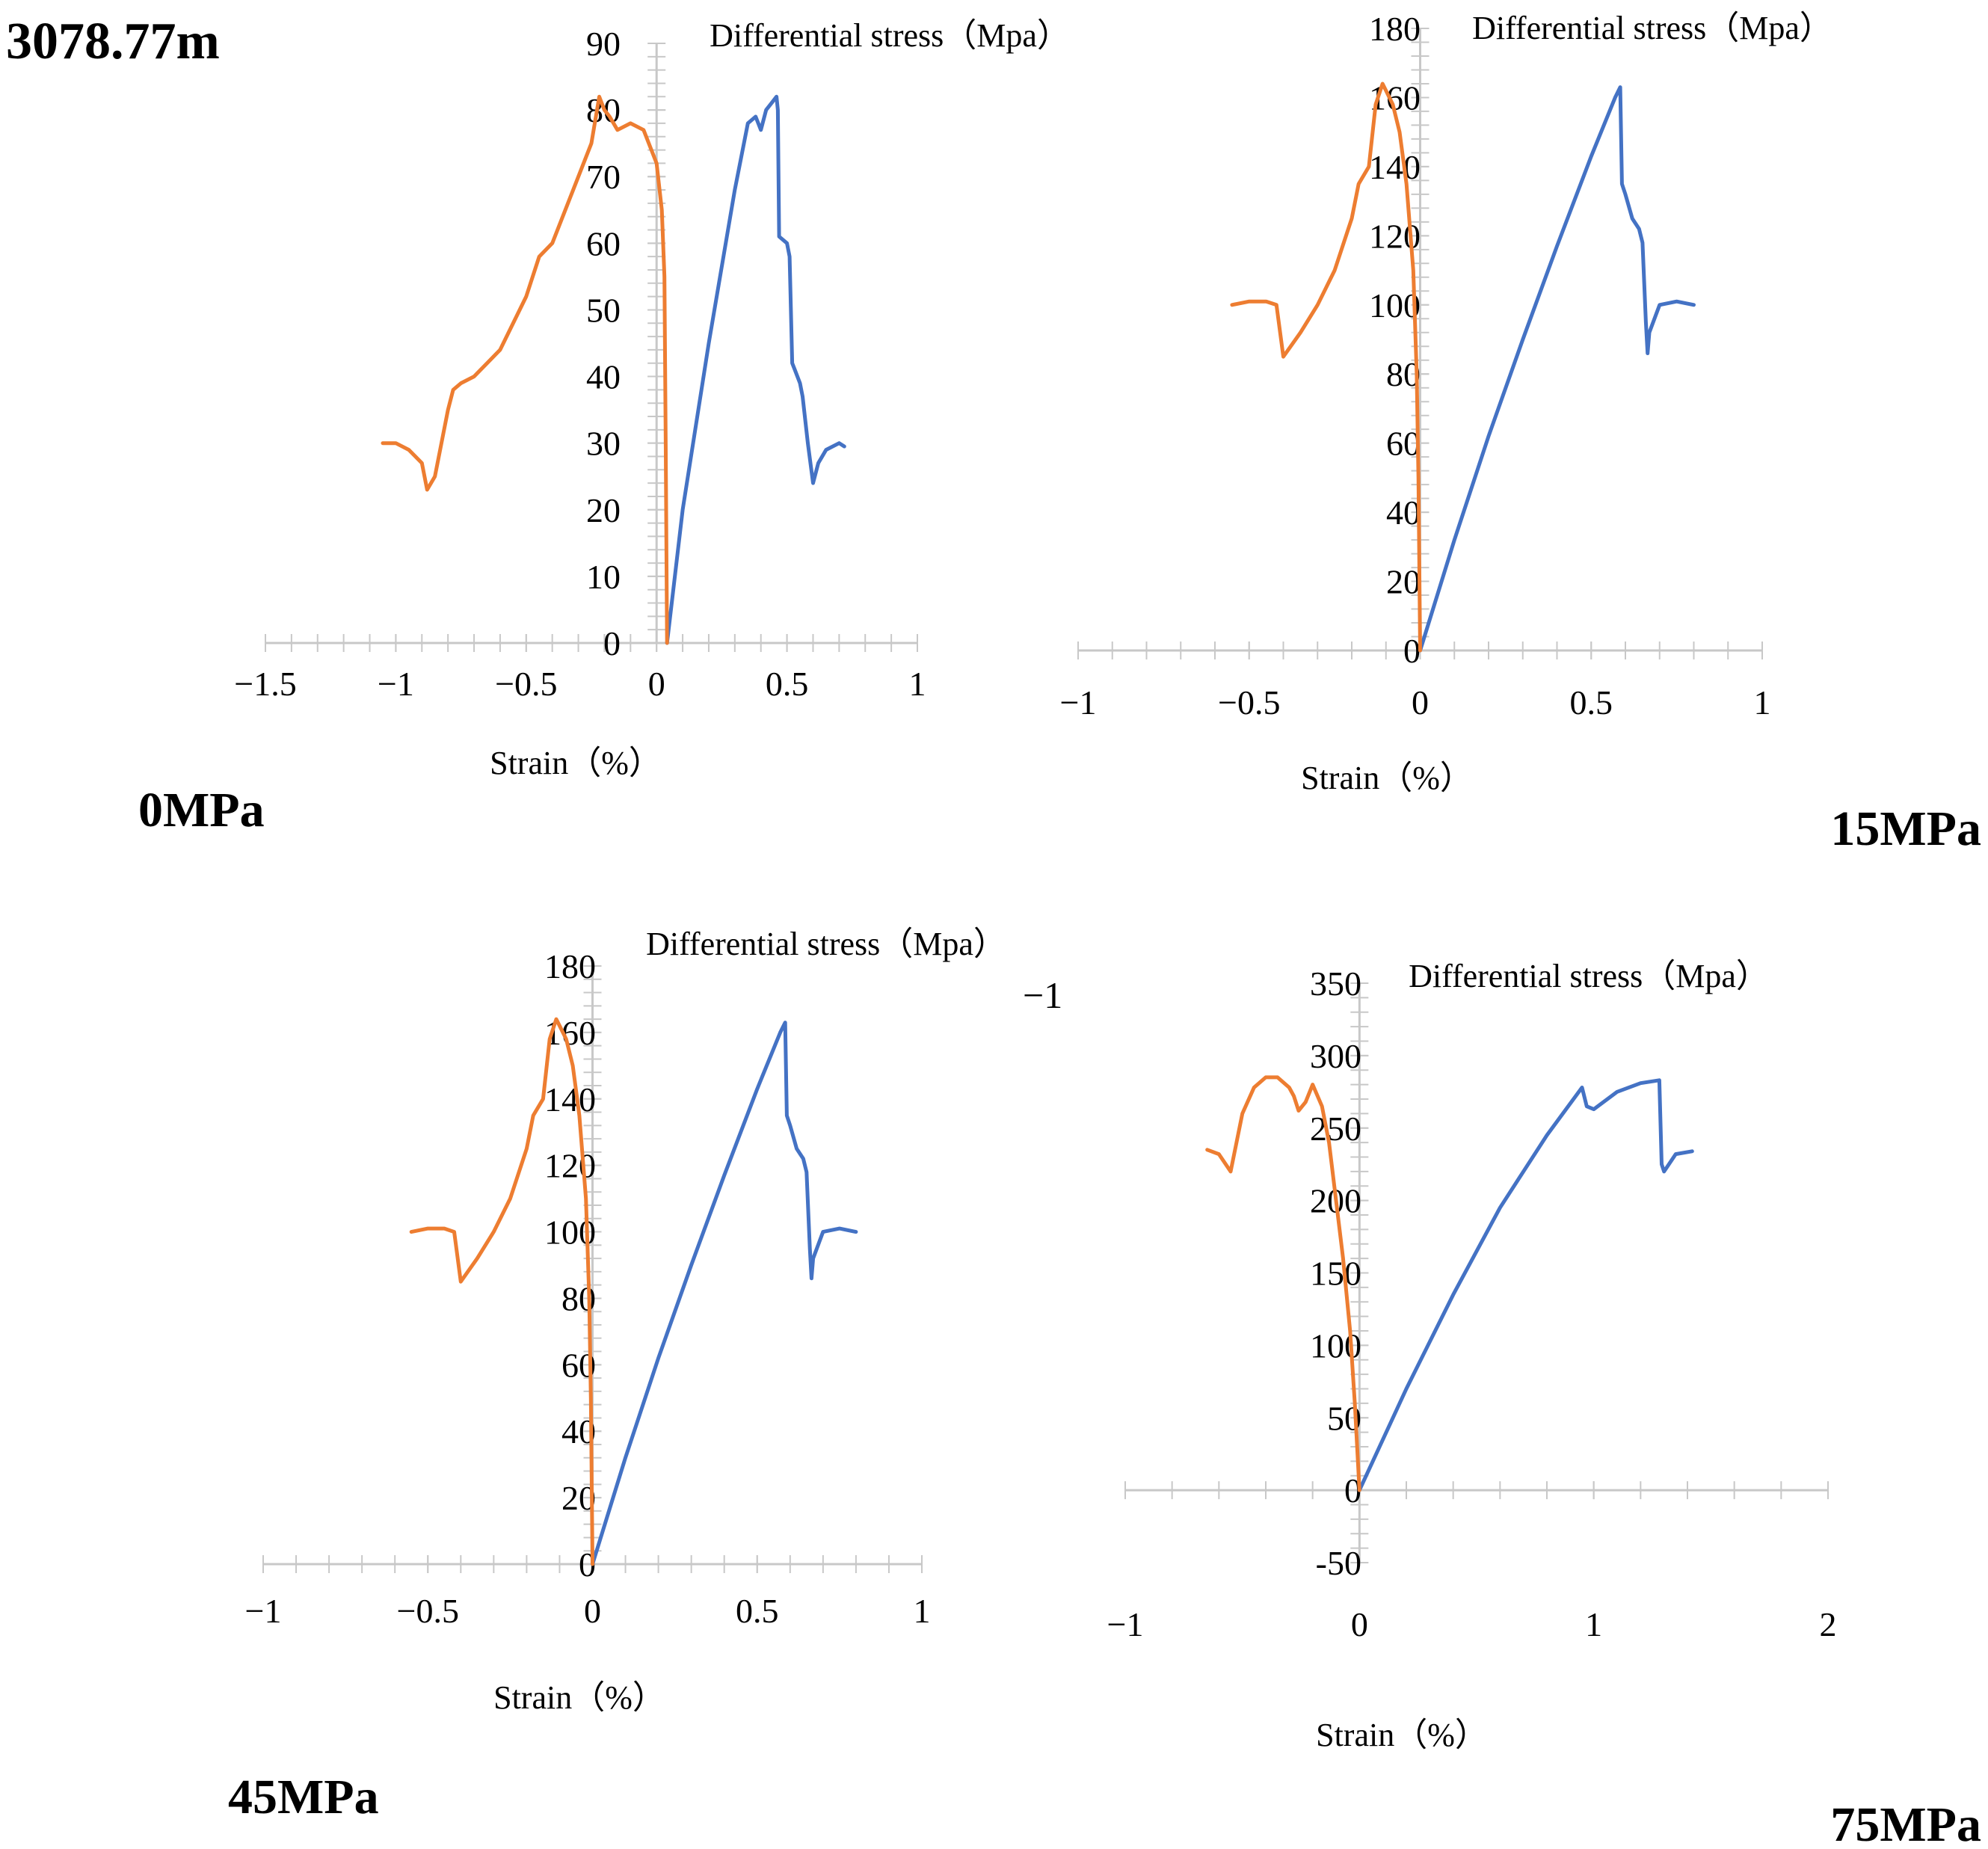 The image size is (1988, 1849). What do you see at coordinates (1906, 829) in the screenshot?
I see `confining-pressure-label: 15MPa` at bounding box center [1906, 829].